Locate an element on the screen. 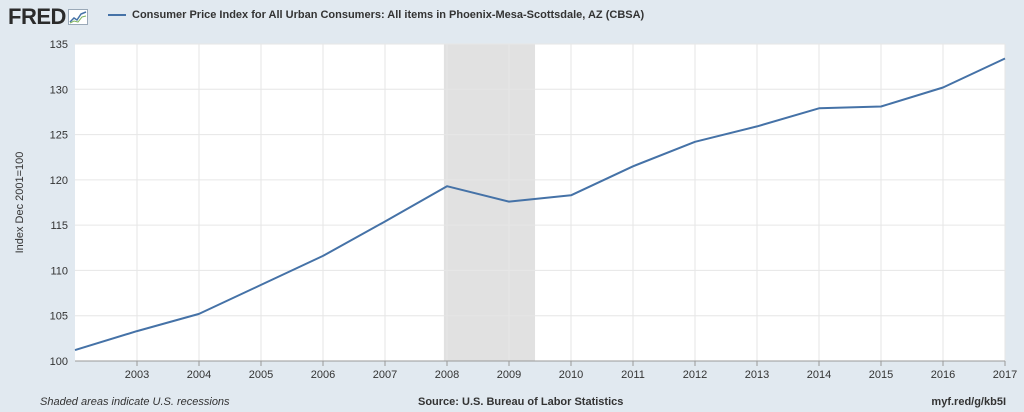  x-tick-label: 2007 is located at coordinates (385, 375).